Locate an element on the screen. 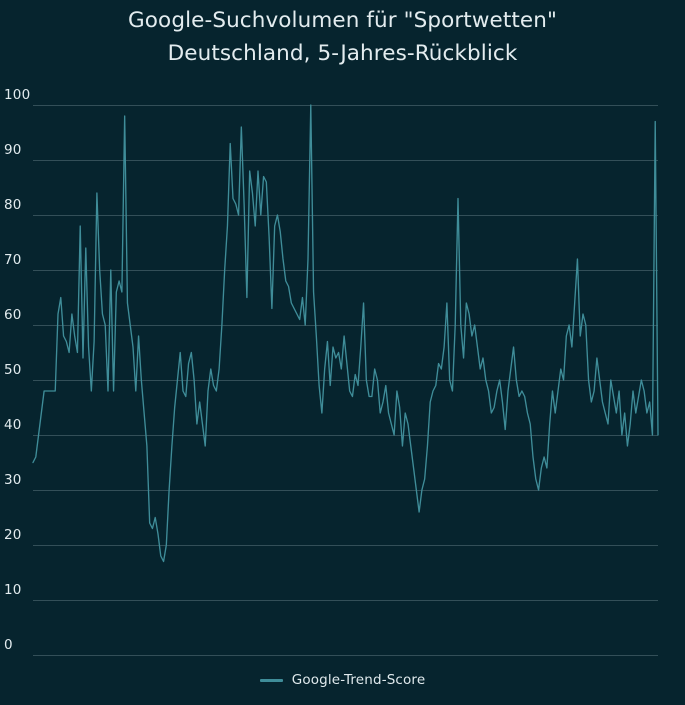 The image size is (685, 705). legend-label-google-trend-score: Google-Trend-Score is located at coordinates (358, 680).